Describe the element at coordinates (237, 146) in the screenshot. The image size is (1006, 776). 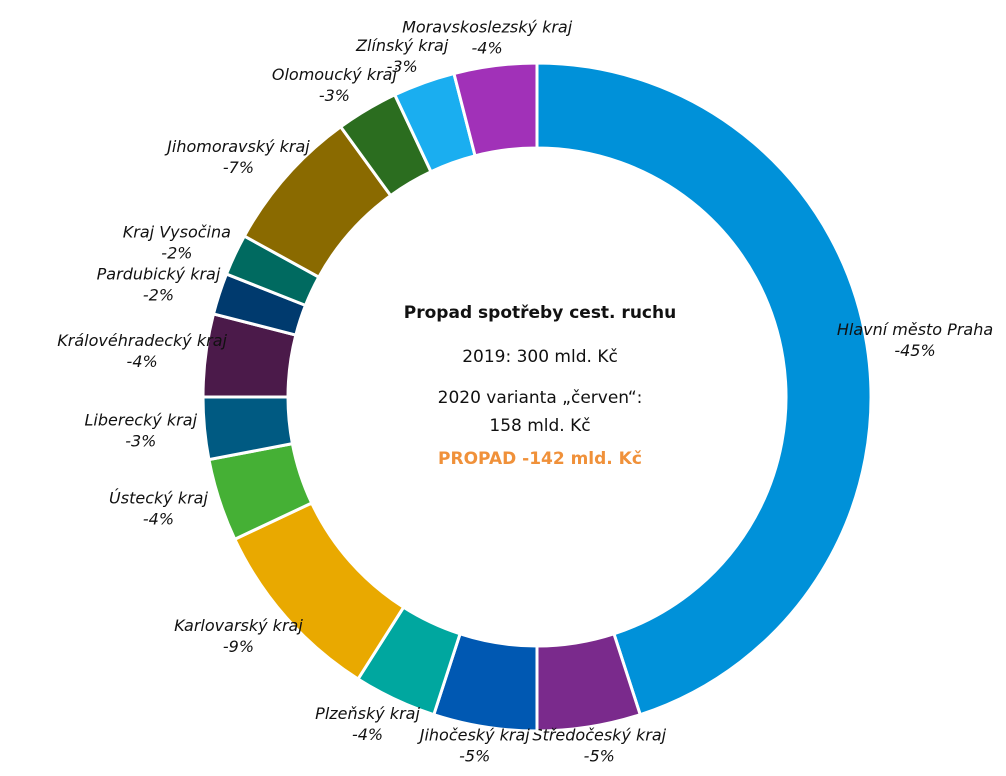
I see `slice-label: Jihomoravský kraj` at that location.